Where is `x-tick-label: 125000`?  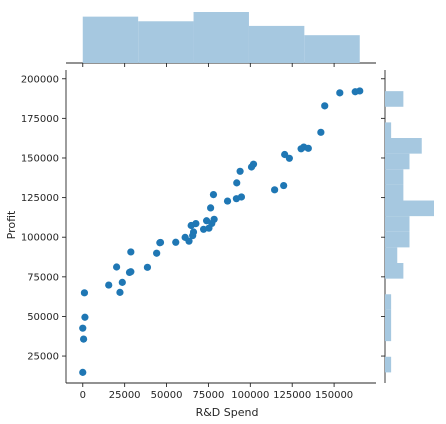
x-tick-label: 125000 is located at coordinates (292, 395).